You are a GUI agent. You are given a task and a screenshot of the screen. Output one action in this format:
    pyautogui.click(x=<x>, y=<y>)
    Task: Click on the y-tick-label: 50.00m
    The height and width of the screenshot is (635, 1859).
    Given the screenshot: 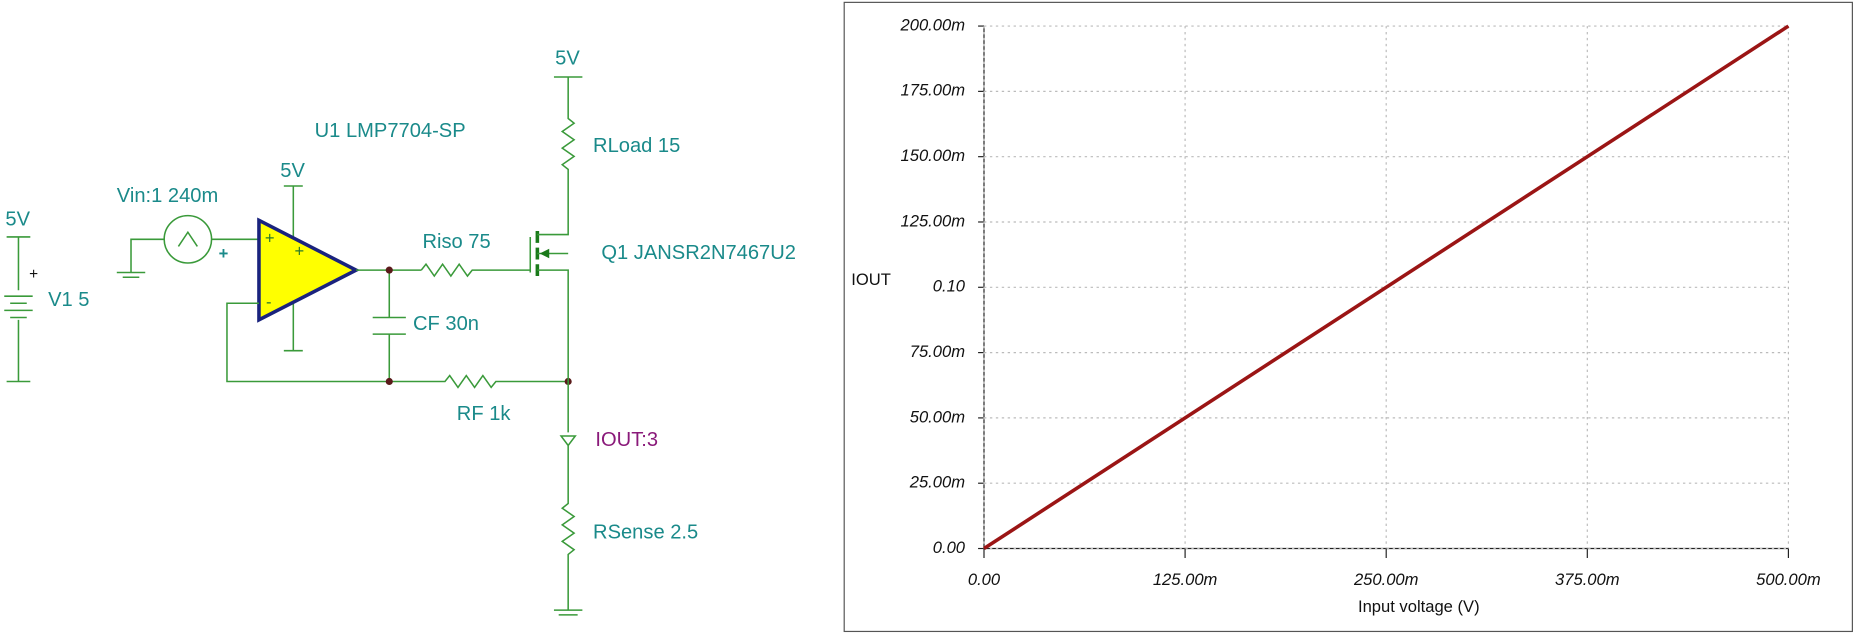 What is the action you would take?
    pyautogui.click(x=937, y=416)
    